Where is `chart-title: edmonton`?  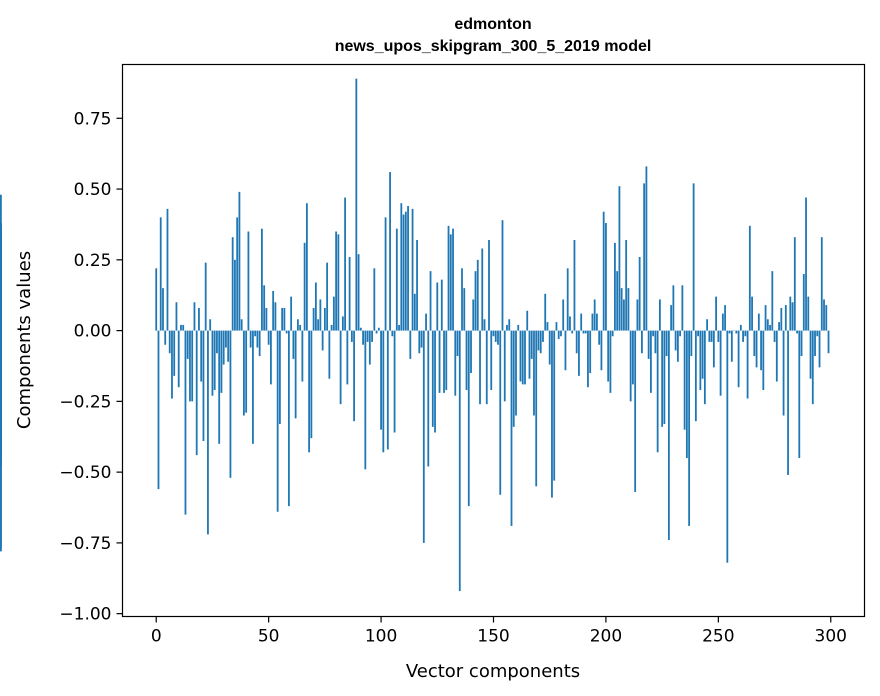 chart-title: edmonton is located at coordinates (492, 24).